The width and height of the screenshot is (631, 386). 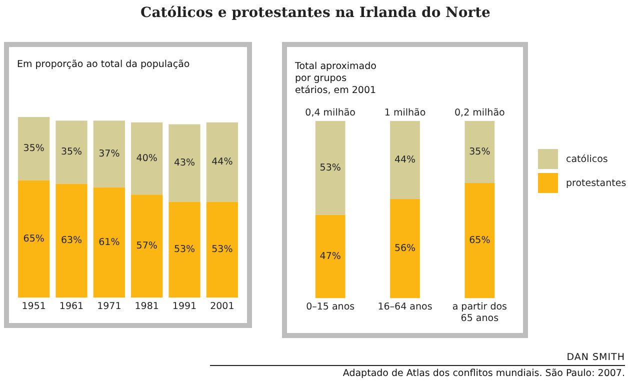 I want to click on data-label: 63%, so click(x=71, y=240).